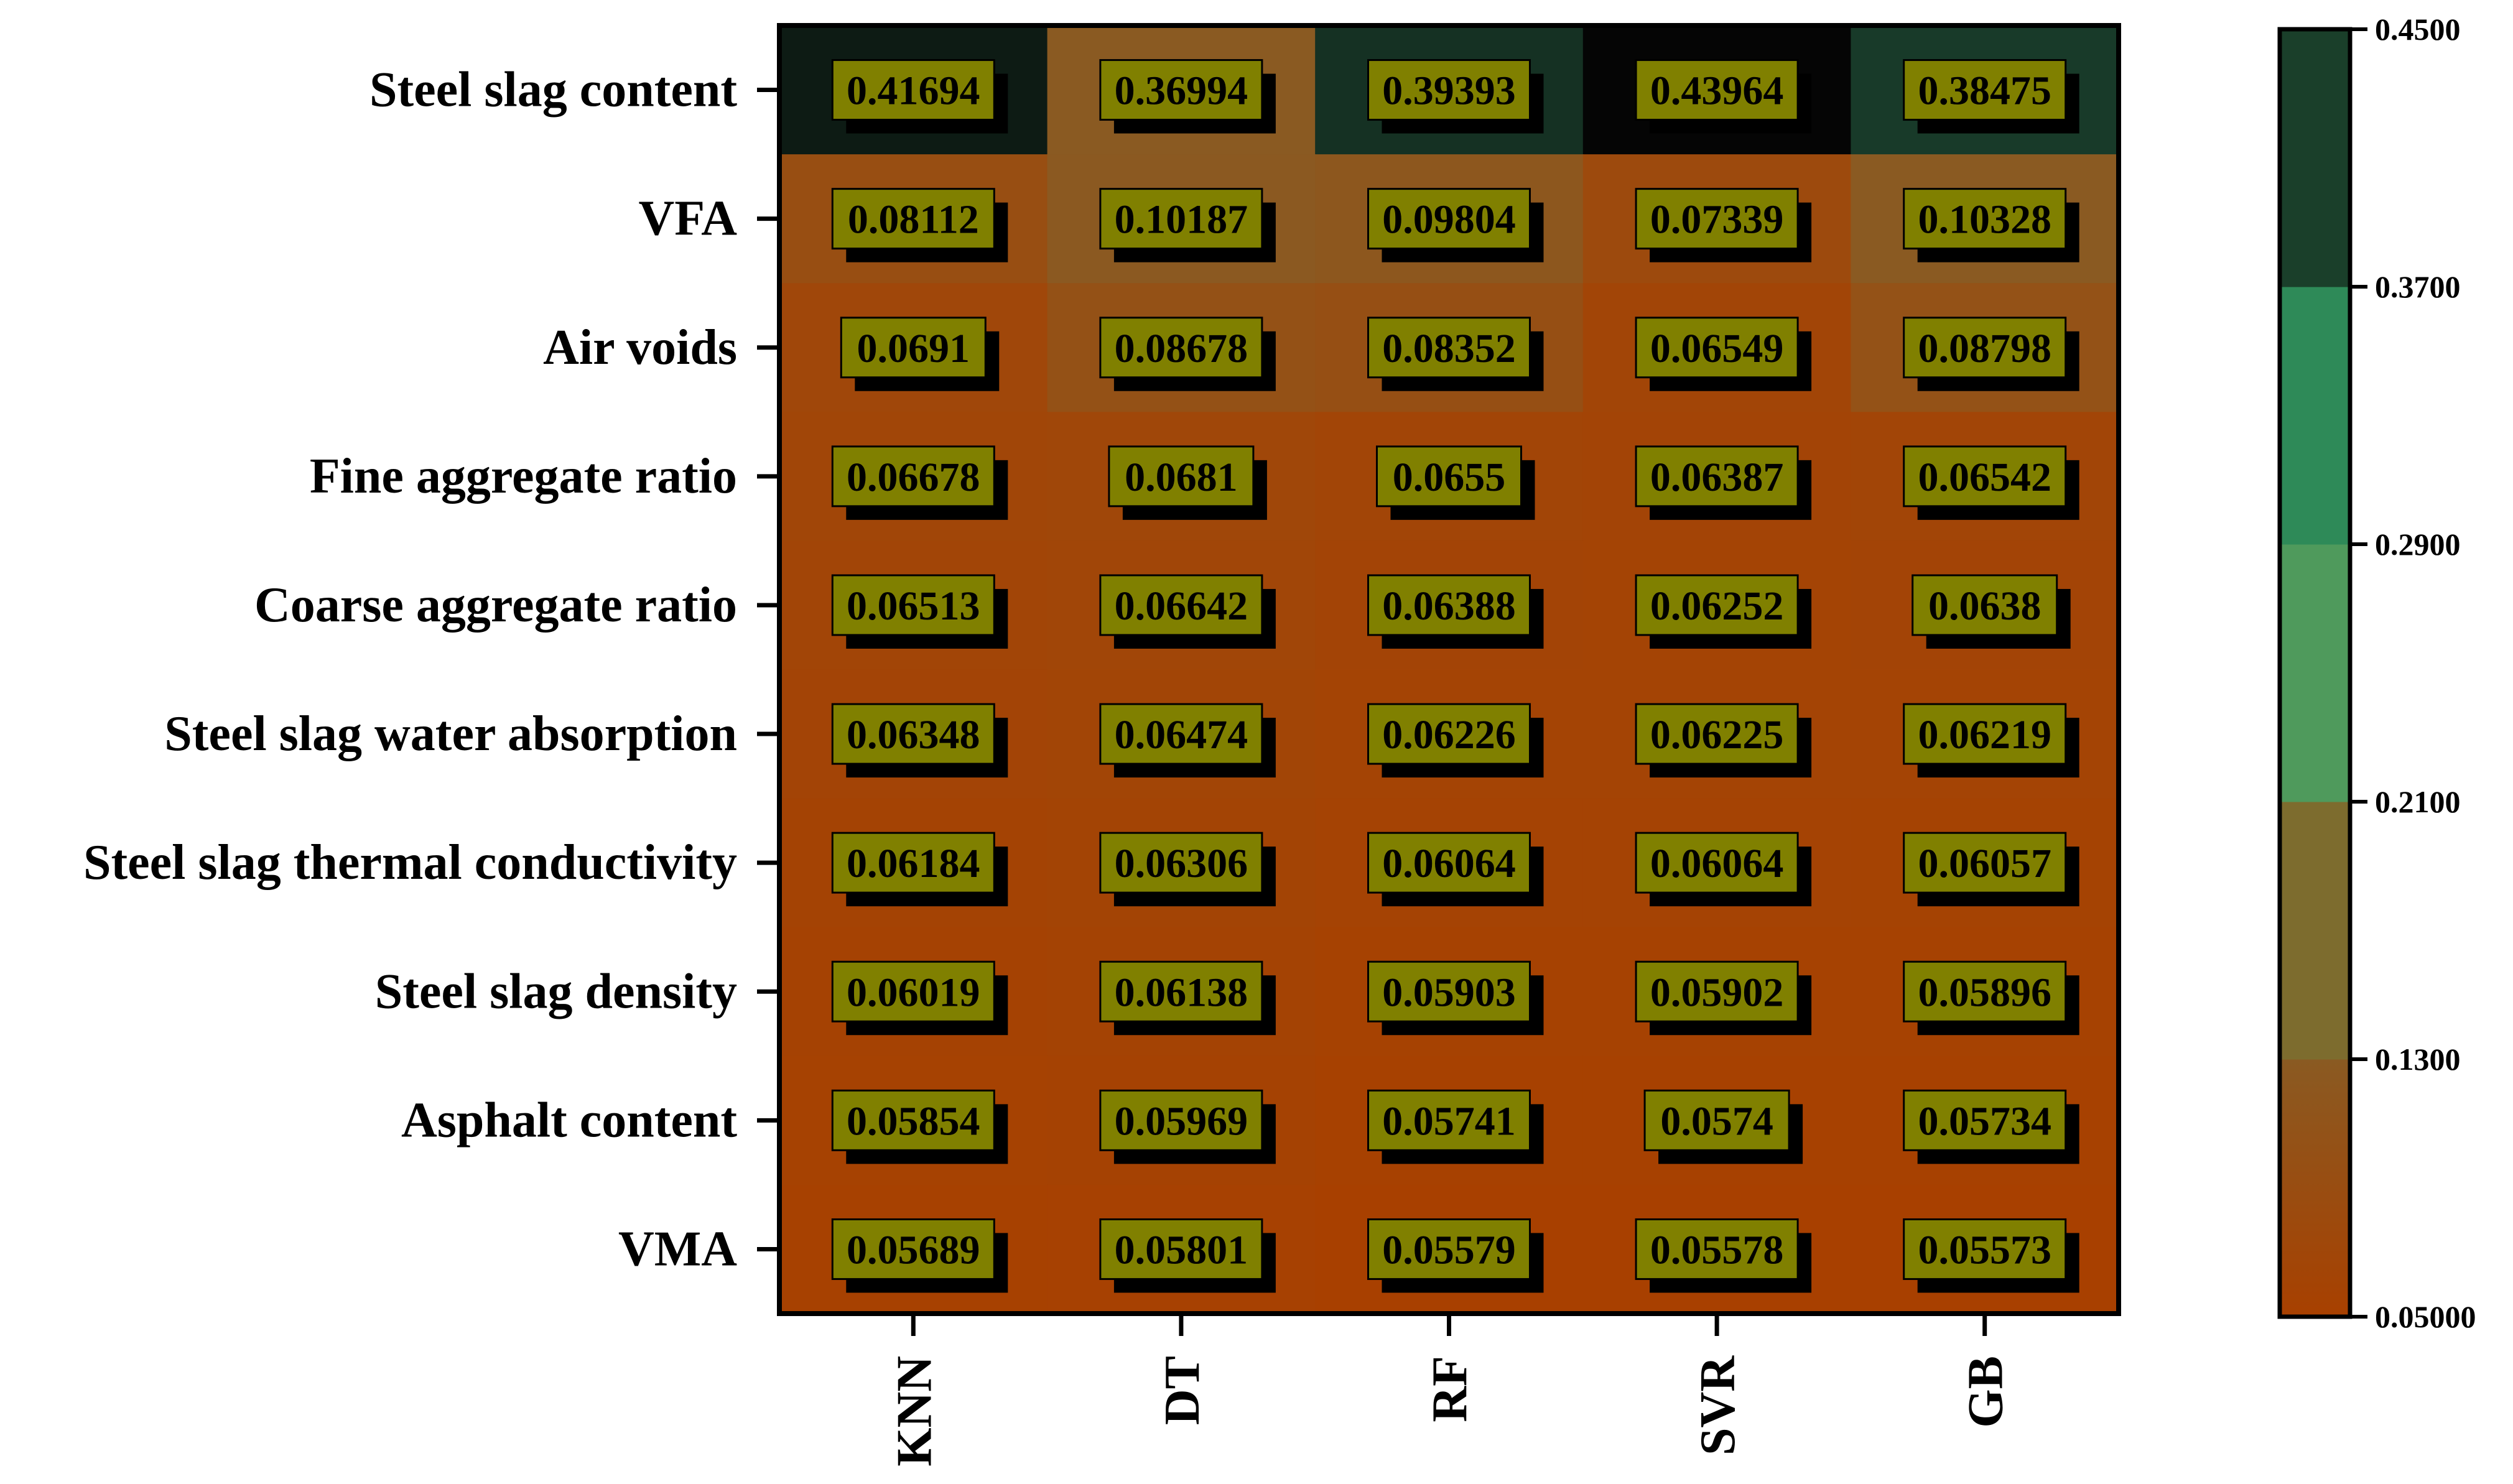  I want to click on value-label: 0.07339, so click(1717, 220).